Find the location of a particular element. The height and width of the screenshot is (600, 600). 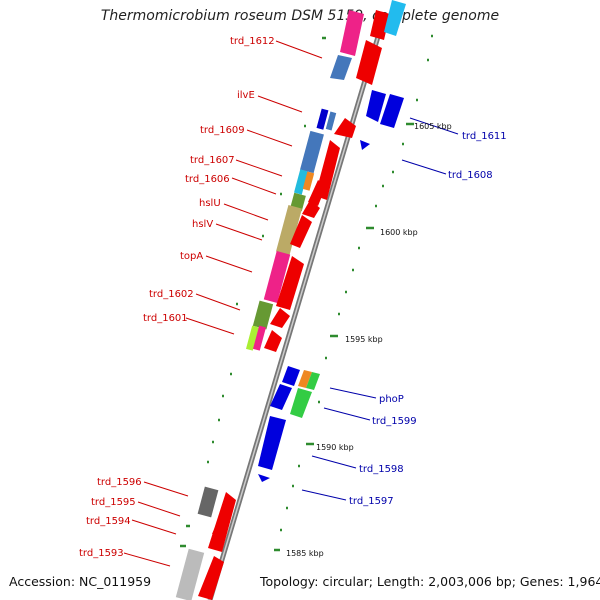

gene-label-trd-1598: trd_1598 is located at coordinates (381, 469).